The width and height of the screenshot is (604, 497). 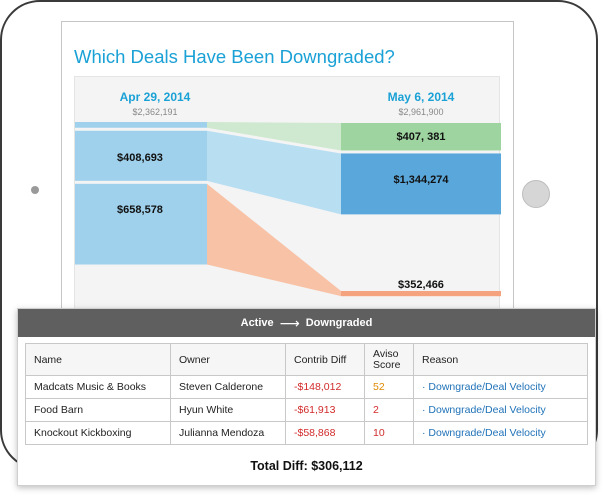 I want to click on right-node-active, so click(x=421, y=184).